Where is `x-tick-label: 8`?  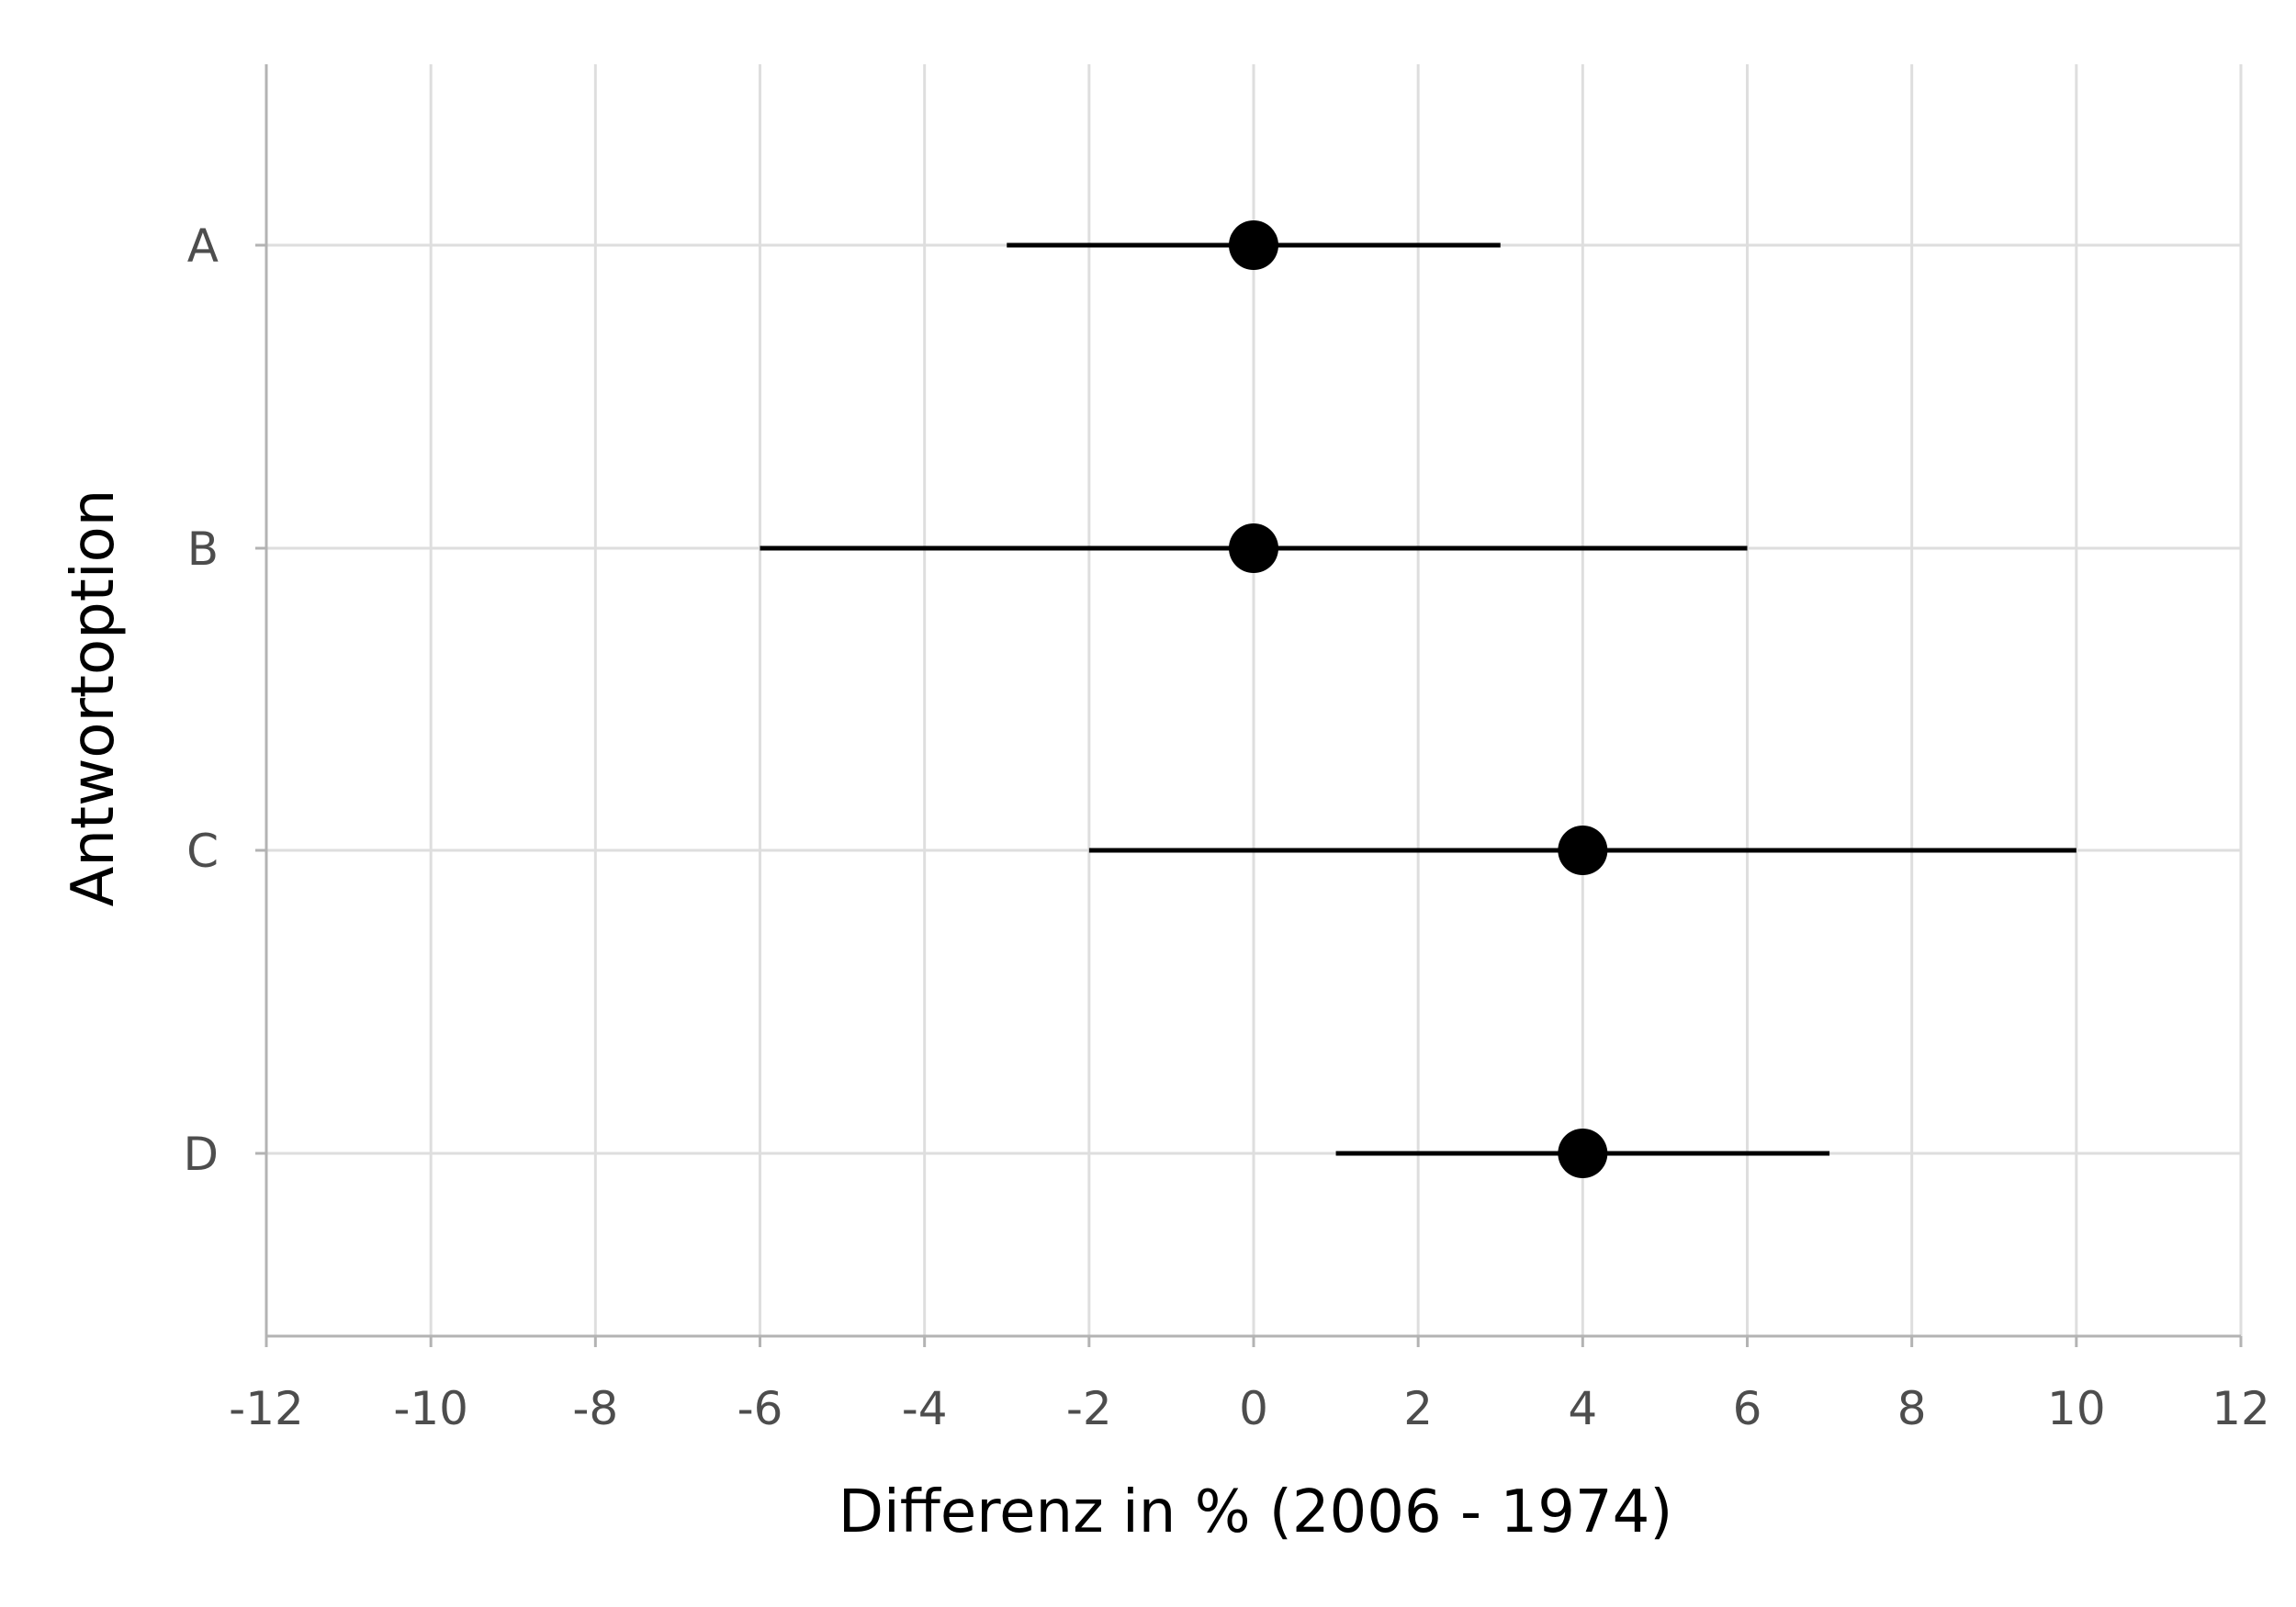
x-tick-label: 8 is located at coordinates (1912, 1408).